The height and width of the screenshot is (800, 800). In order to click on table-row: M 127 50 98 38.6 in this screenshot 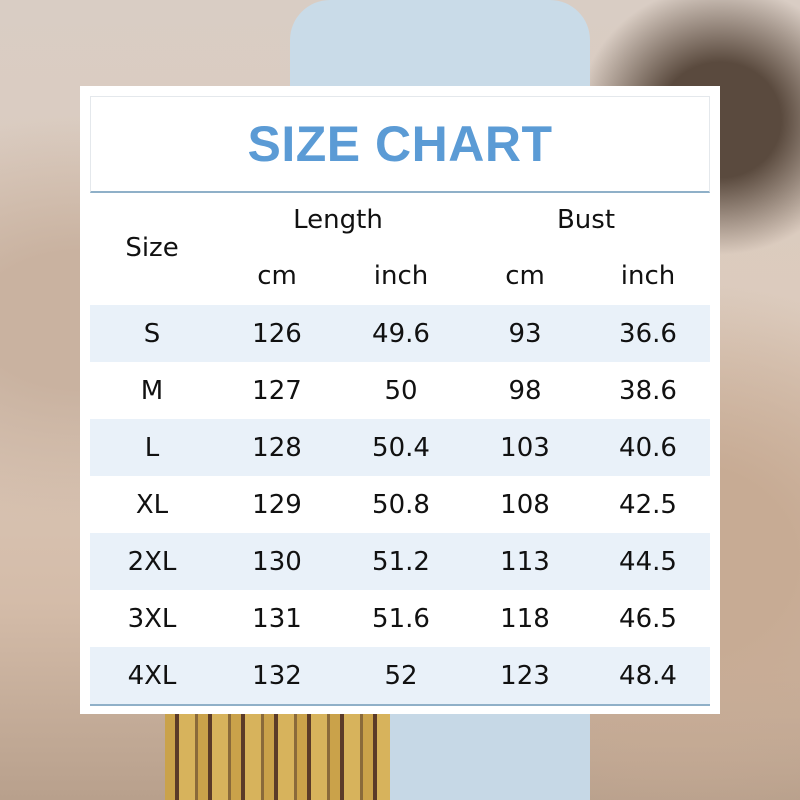, I will do `click(400, 390)`.